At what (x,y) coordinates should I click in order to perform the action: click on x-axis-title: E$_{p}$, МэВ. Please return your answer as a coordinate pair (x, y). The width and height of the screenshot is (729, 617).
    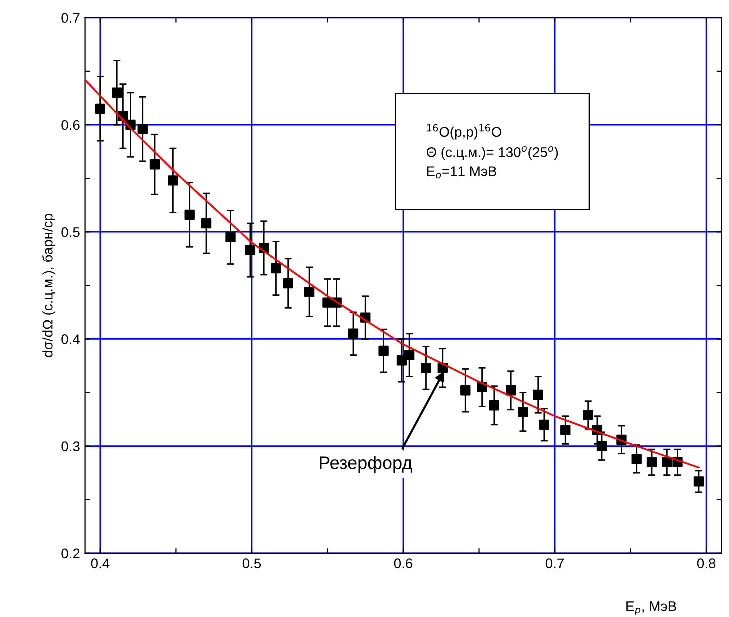
    Looking at the image, I should click on (651, 609).